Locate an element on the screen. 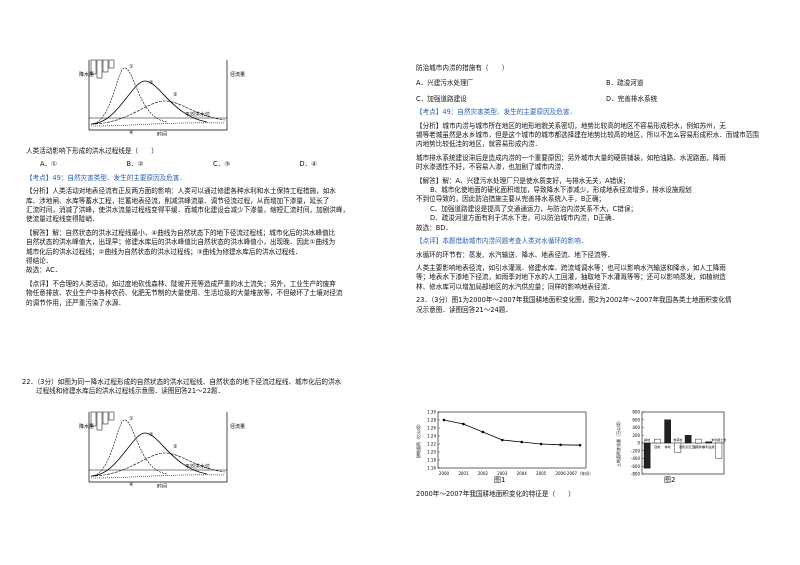  option-b: B．疏浚河道 is located at coordinates (625, 83).